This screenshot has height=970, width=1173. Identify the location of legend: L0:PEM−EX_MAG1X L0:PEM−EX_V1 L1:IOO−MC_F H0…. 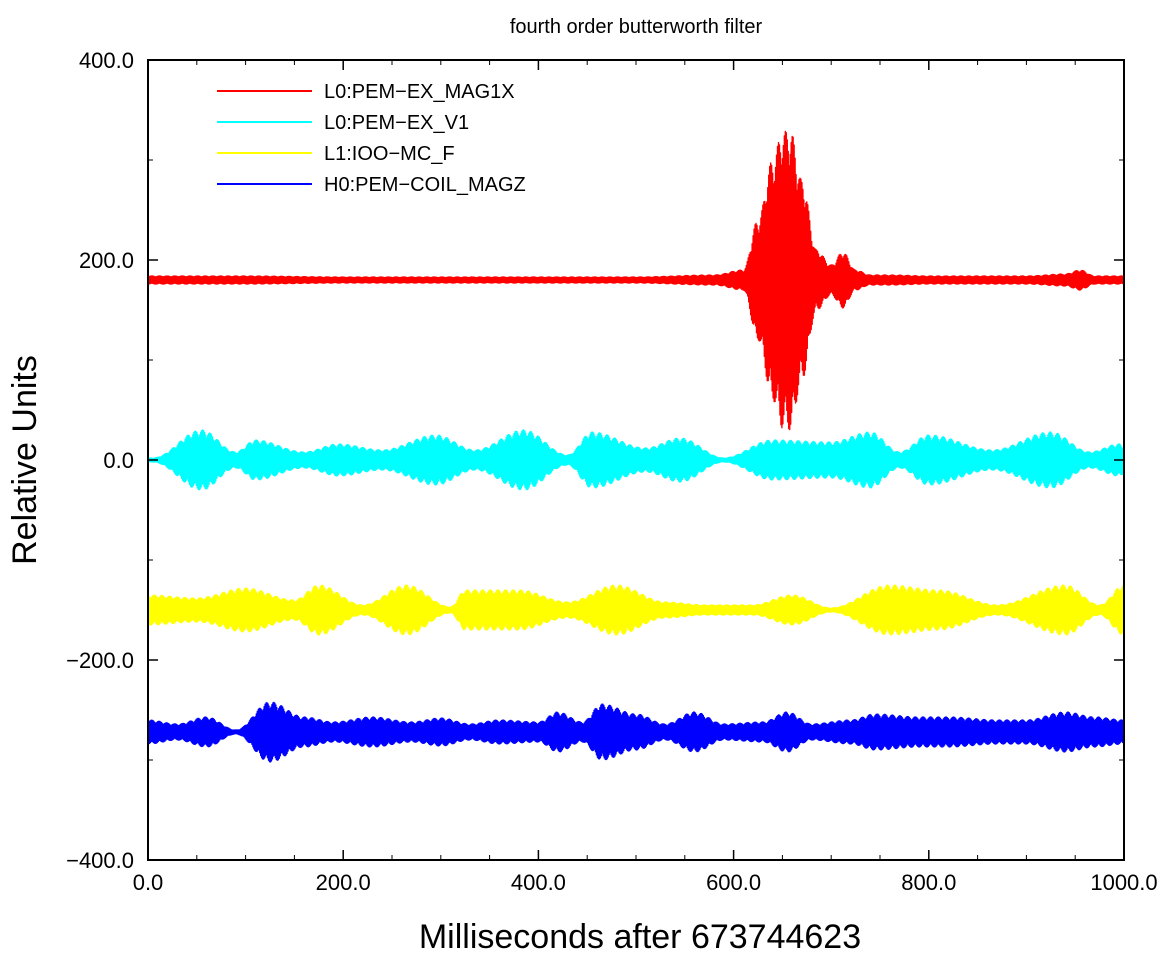
(371, 138).